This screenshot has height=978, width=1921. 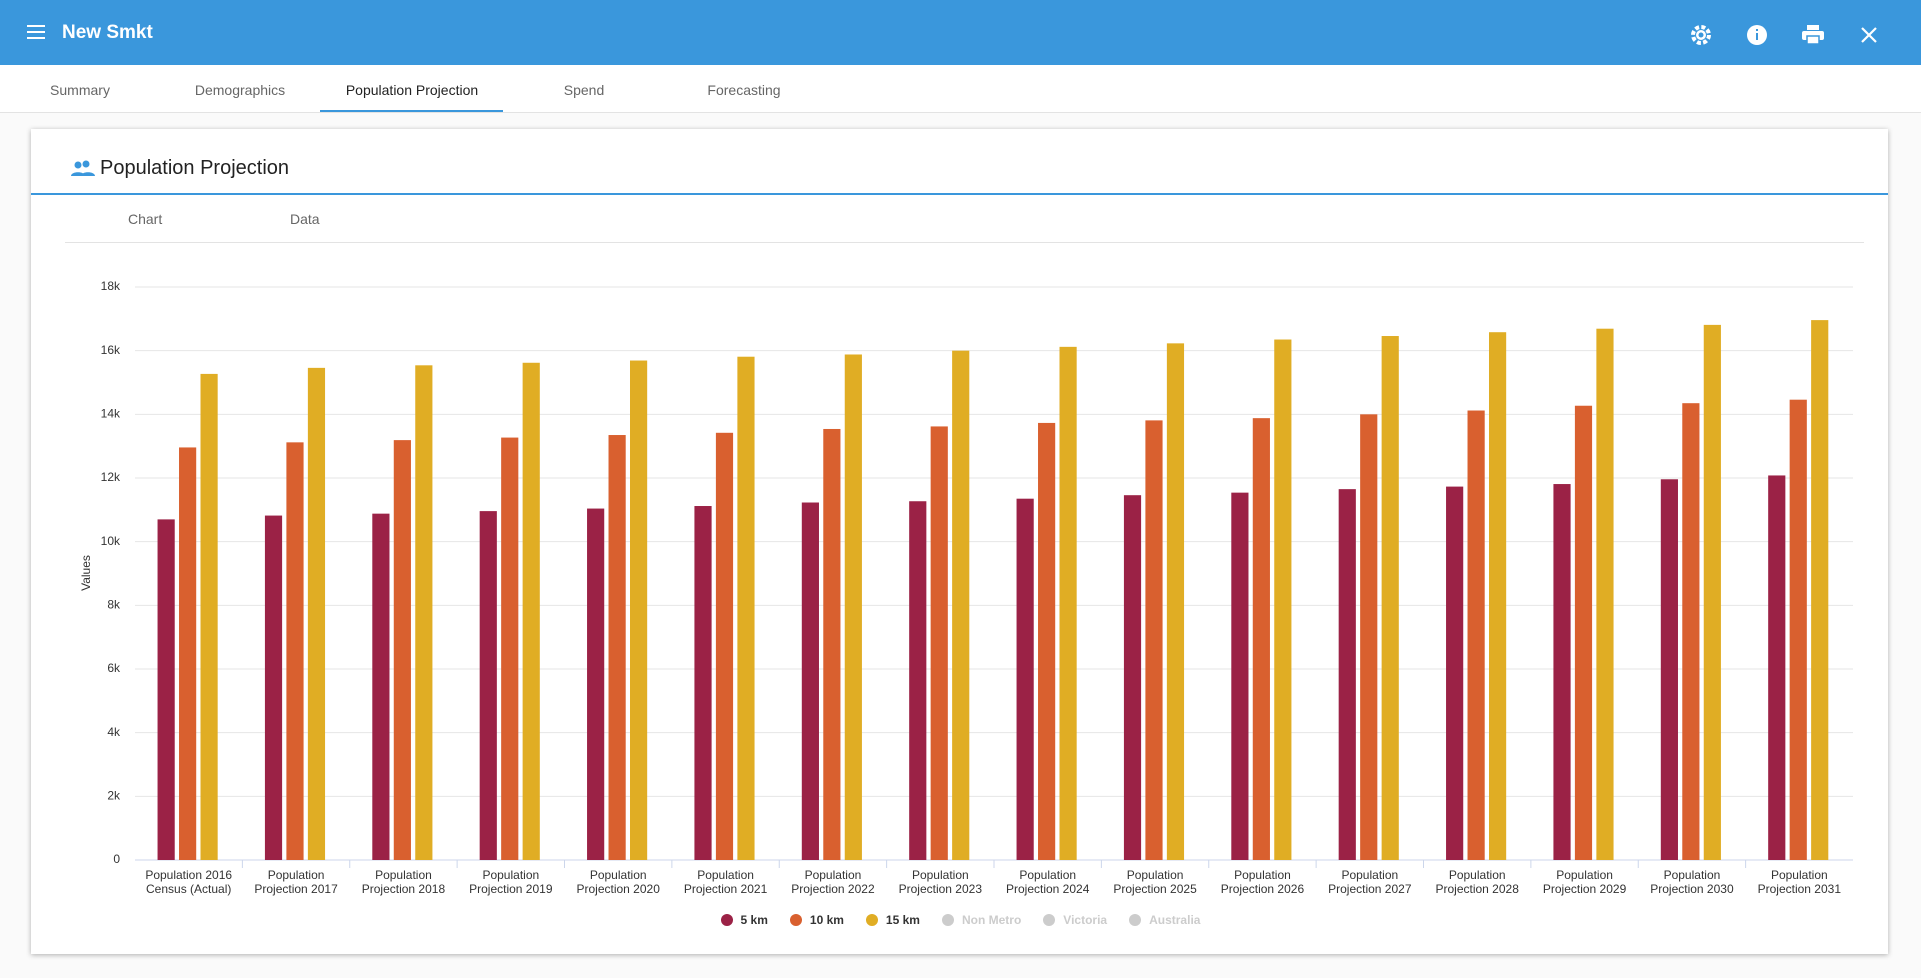 I want to click on x-tick-label: Population Projection 2020, so click(x=618, y=882).